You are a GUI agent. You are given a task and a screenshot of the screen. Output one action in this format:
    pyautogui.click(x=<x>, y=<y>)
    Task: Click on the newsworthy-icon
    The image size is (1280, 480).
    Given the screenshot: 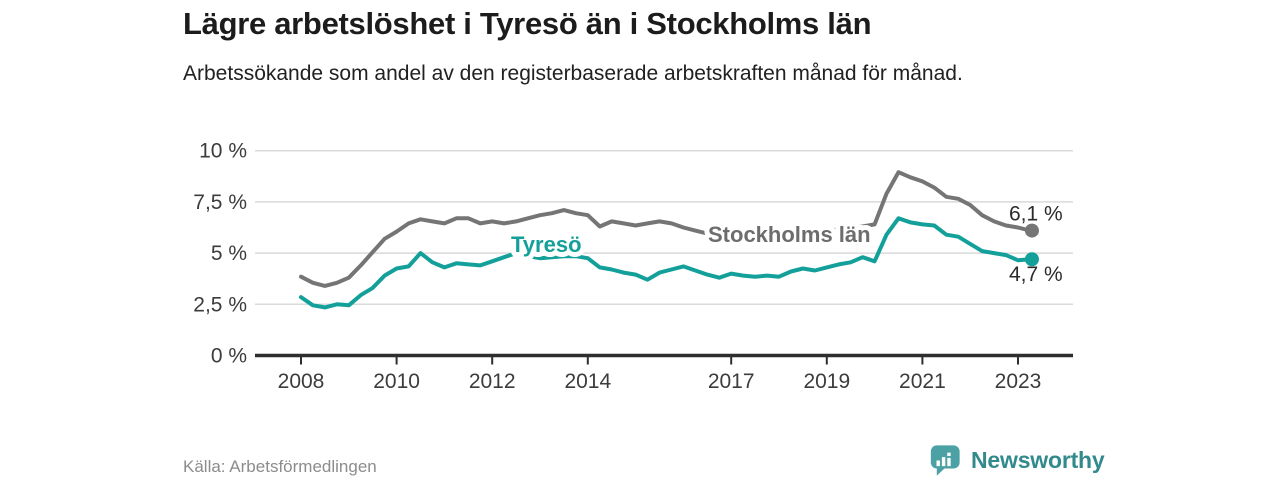 What is the action you would take?
    pyautogui.click(x=945, y=460)
    